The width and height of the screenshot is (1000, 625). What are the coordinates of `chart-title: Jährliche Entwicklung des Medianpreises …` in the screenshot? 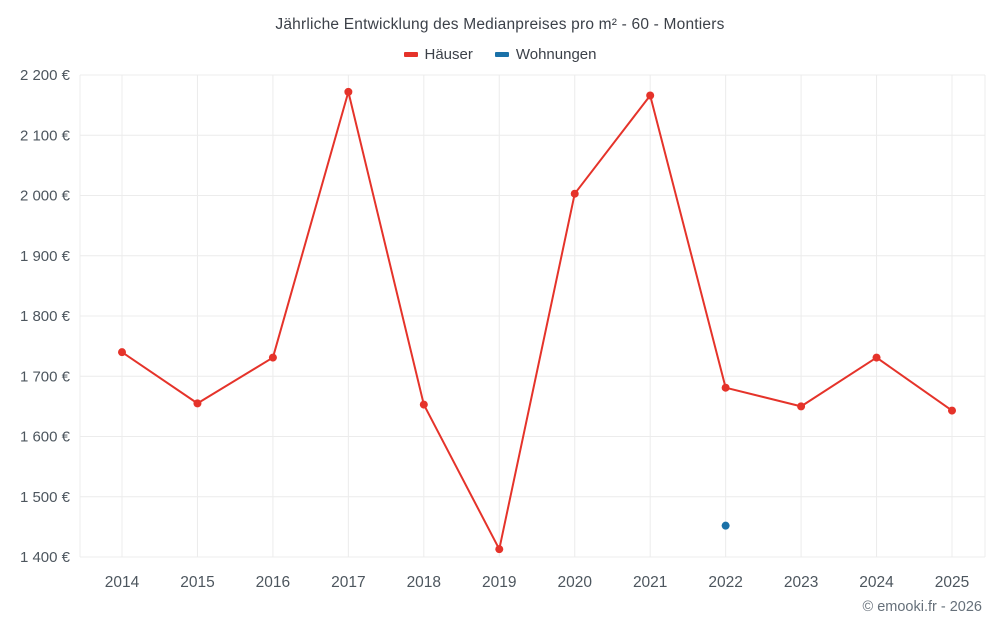 It's located at (500, 24).